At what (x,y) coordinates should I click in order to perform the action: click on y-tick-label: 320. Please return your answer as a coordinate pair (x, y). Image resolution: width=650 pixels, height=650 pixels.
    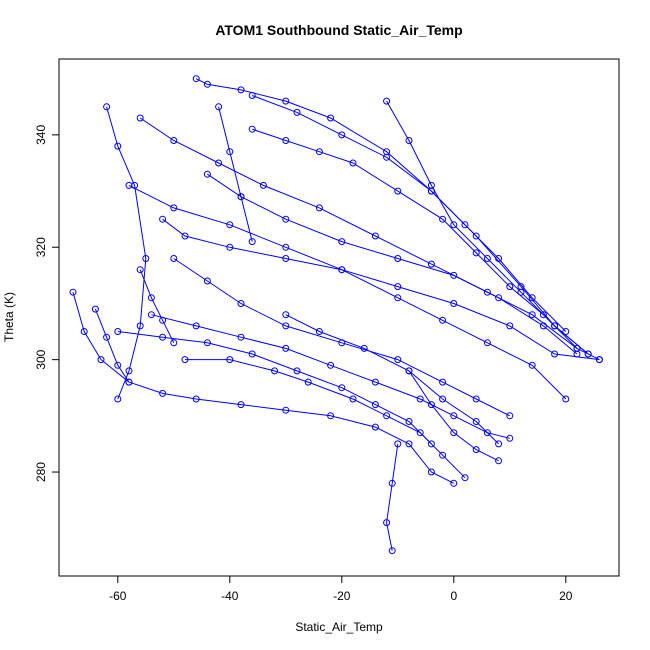
    Looking at the image, I should click on (41, 247).